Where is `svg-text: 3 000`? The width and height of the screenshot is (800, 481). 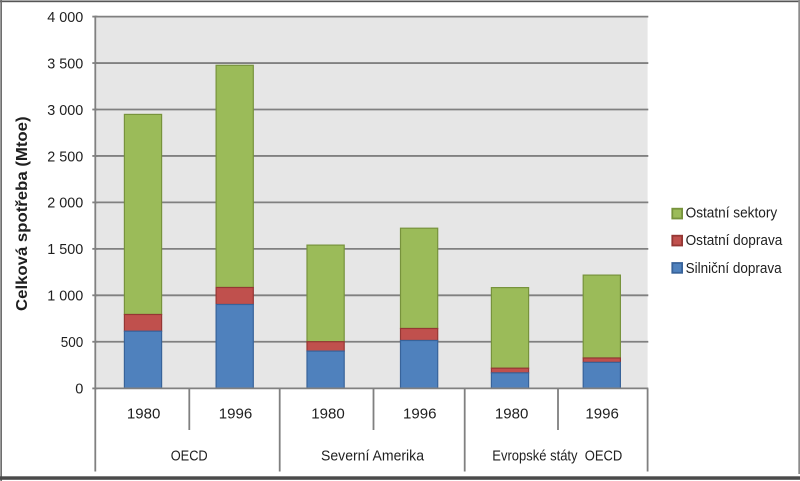
svg-text: 3 000 is located at coordinates (65, 111).